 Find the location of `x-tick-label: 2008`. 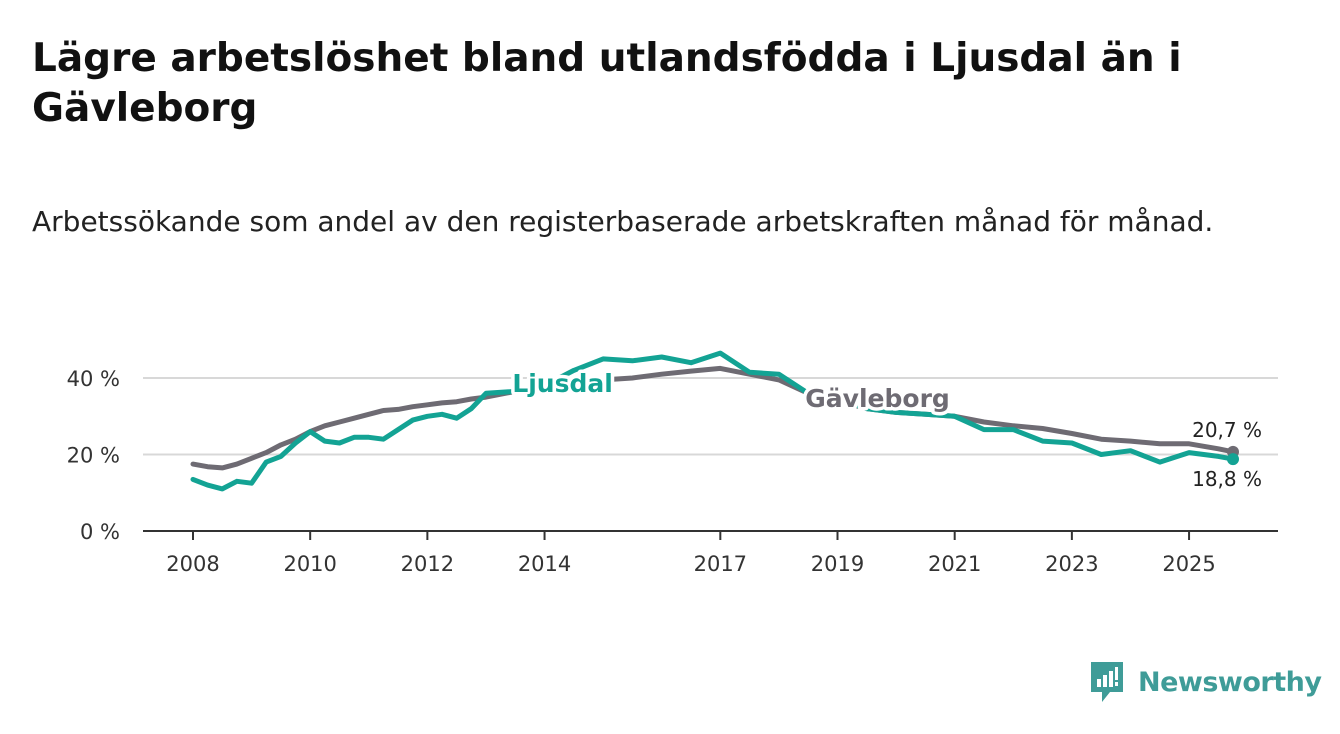

x-tick-label: 2008 is located at coordinates (192, 564).